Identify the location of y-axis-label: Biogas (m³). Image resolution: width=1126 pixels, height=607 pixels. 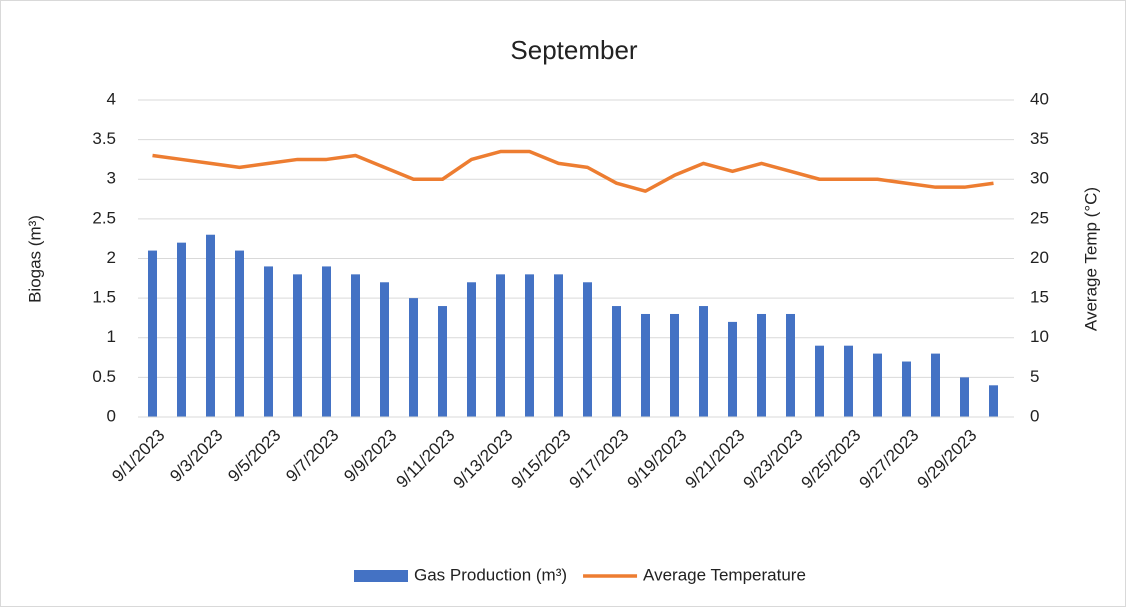
(34, 259).